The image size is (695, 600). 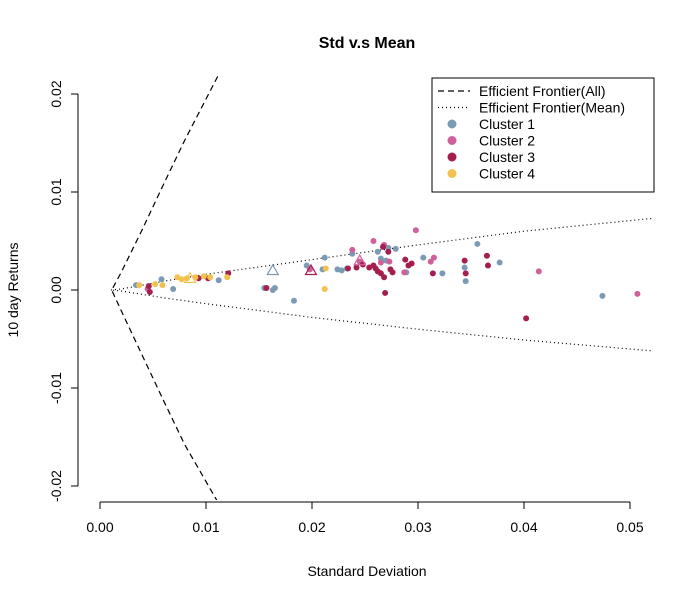 What do you see at coordinates (56, 388) in the screenshot?
I see `y-tick-label: -0.01` at bounding box center [56, 388].